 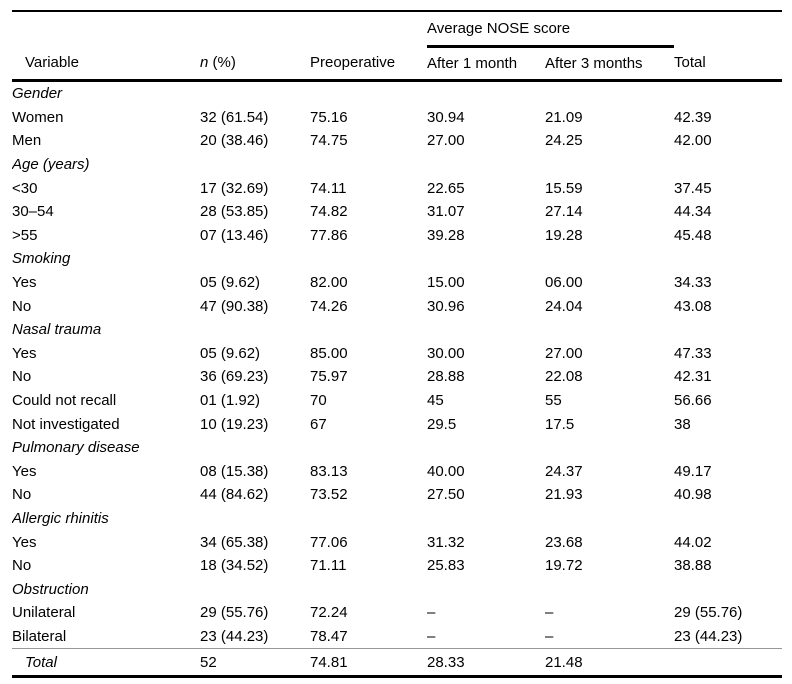 What do you see at coordinates (397, 188) in the screenshot?
I see `table-row: <30 17 (32.69) 74.11 22.65 15.59 37.45` at bounding box center [397, 188].